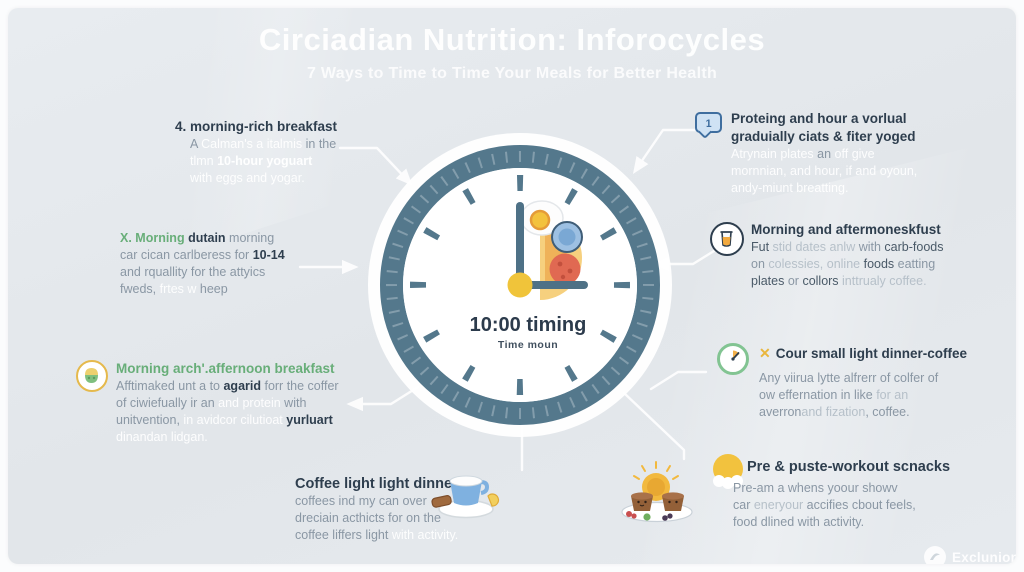 The width and height of the screenshot is (1024, 572). I want to click on clock-hub, so click(520, 285).